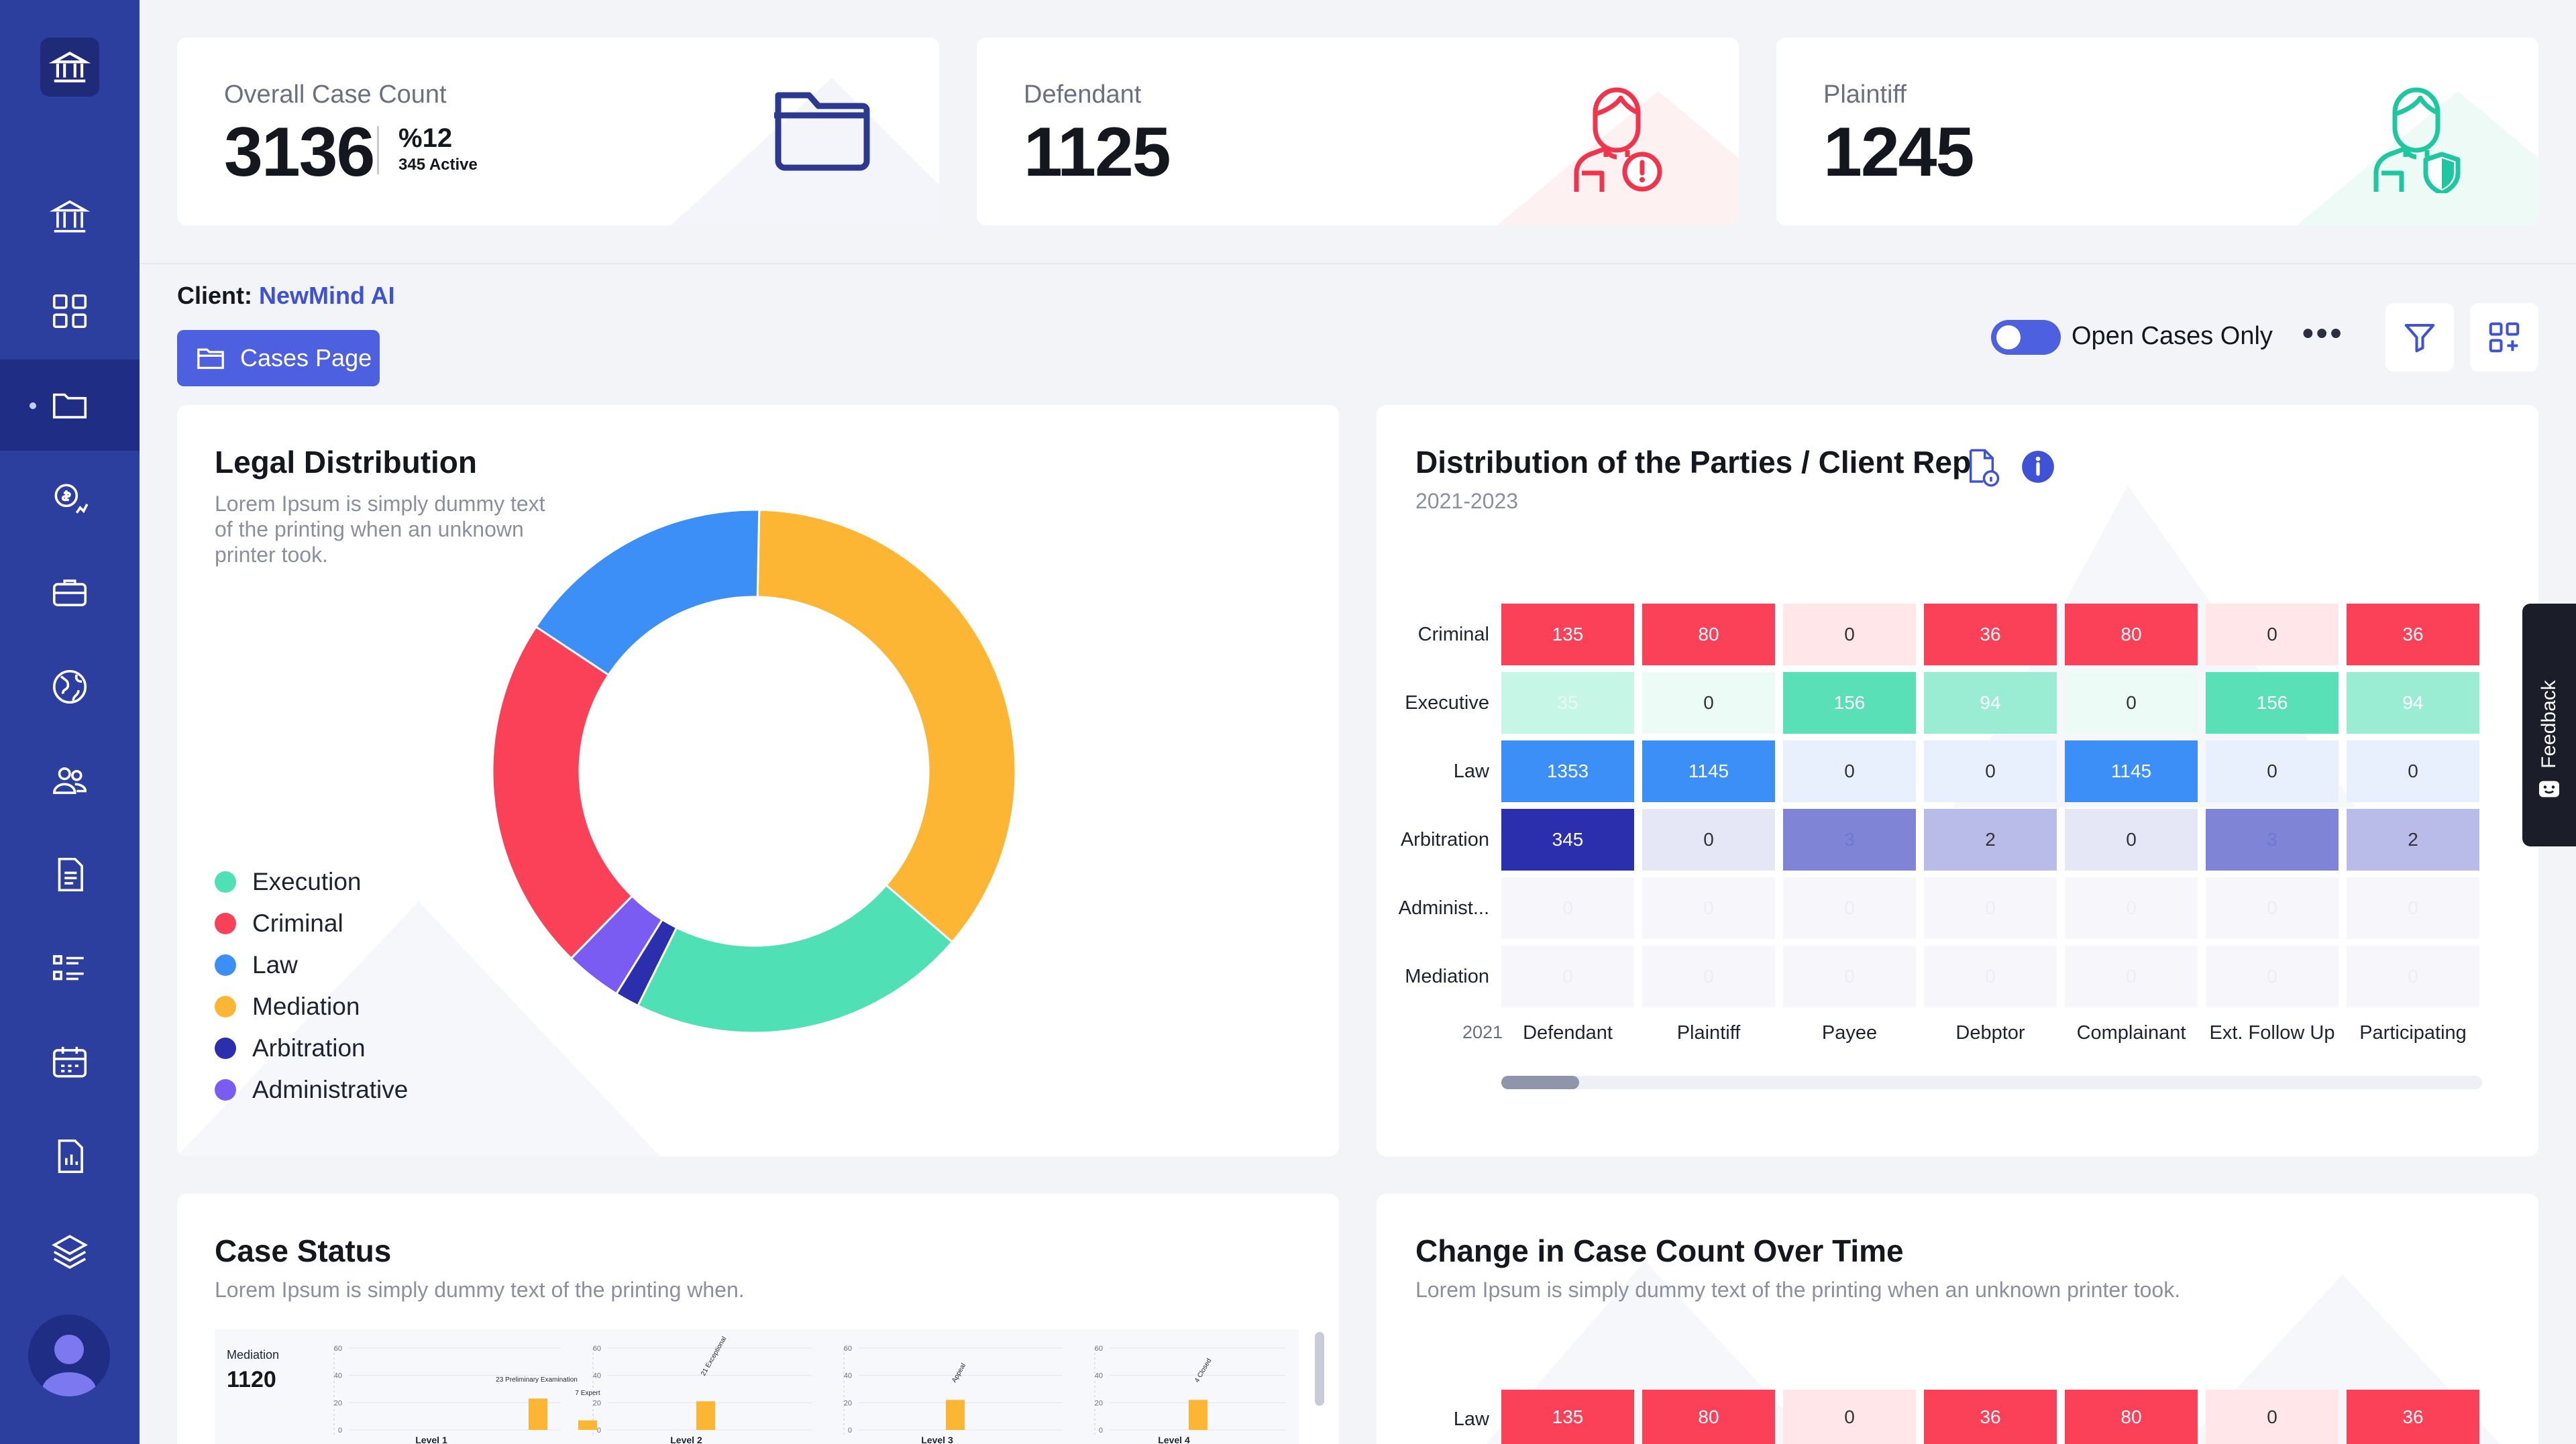 The width and height of the screenshot is (2576, 1444). What do you see at coordinates (795, 958) in the screenshot?
I see `donut-slice-execution` at bounding box center [795, 958].